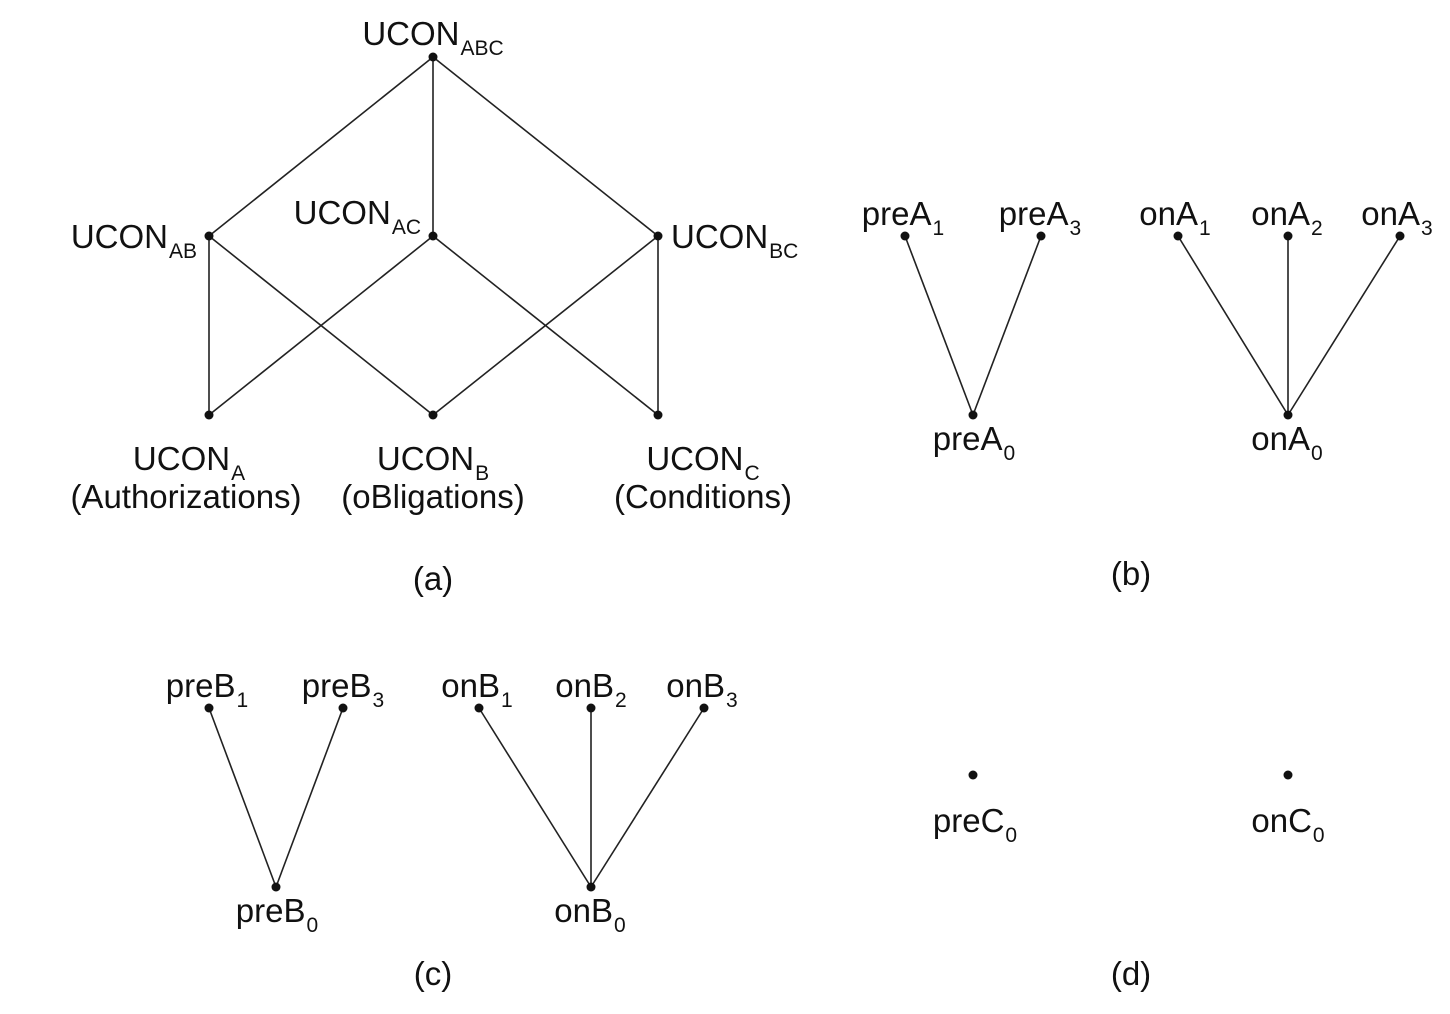  Describe the element at coordinates (433, 57) in the screenshot. I see `node-dot-a-abc` at that location.